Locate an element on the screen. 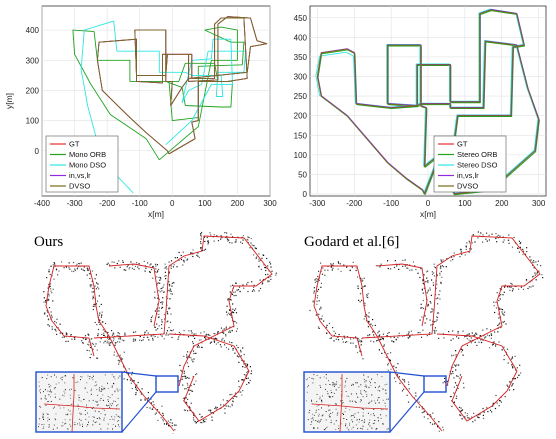  y-tick-label: 250 is located at coordinates (301, 96).